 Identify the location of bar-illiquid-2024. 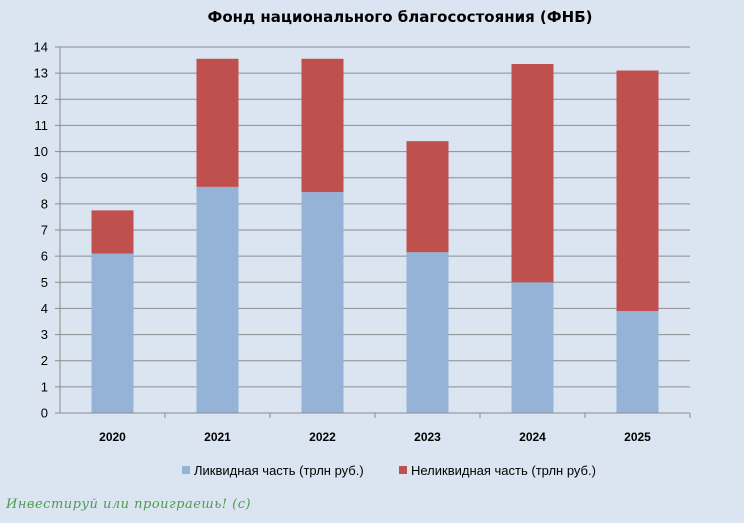
(532, 173).